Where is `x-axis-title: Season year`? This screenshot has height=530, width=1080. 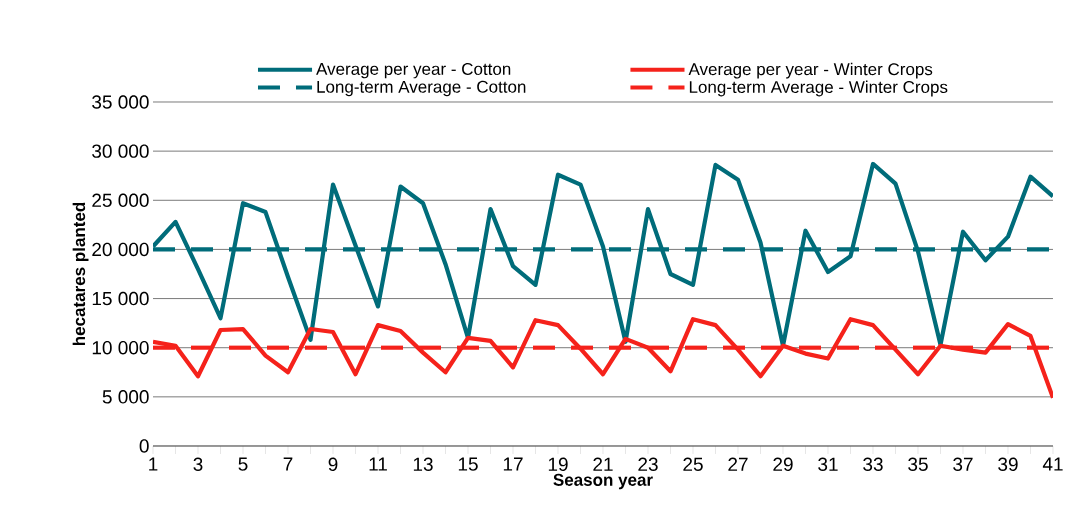
x-axis-title: Season year is located at coordinates (603, 481).